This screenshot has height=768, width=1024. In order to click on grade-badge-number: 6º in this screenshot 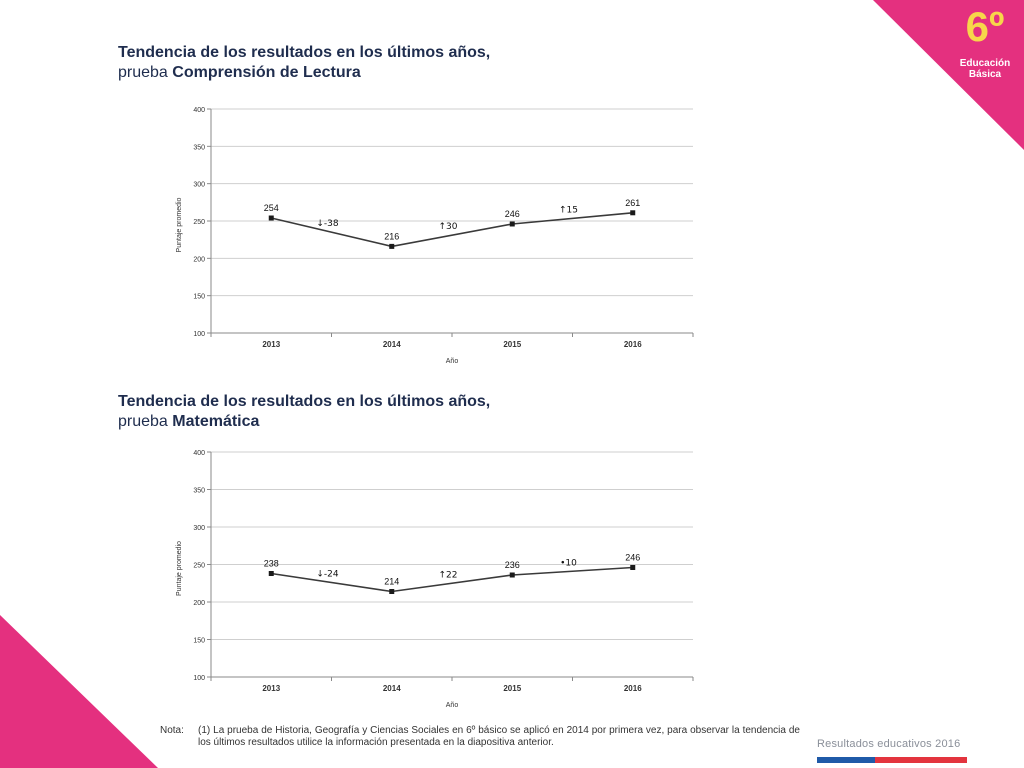, I will do `click(985, 26)`.